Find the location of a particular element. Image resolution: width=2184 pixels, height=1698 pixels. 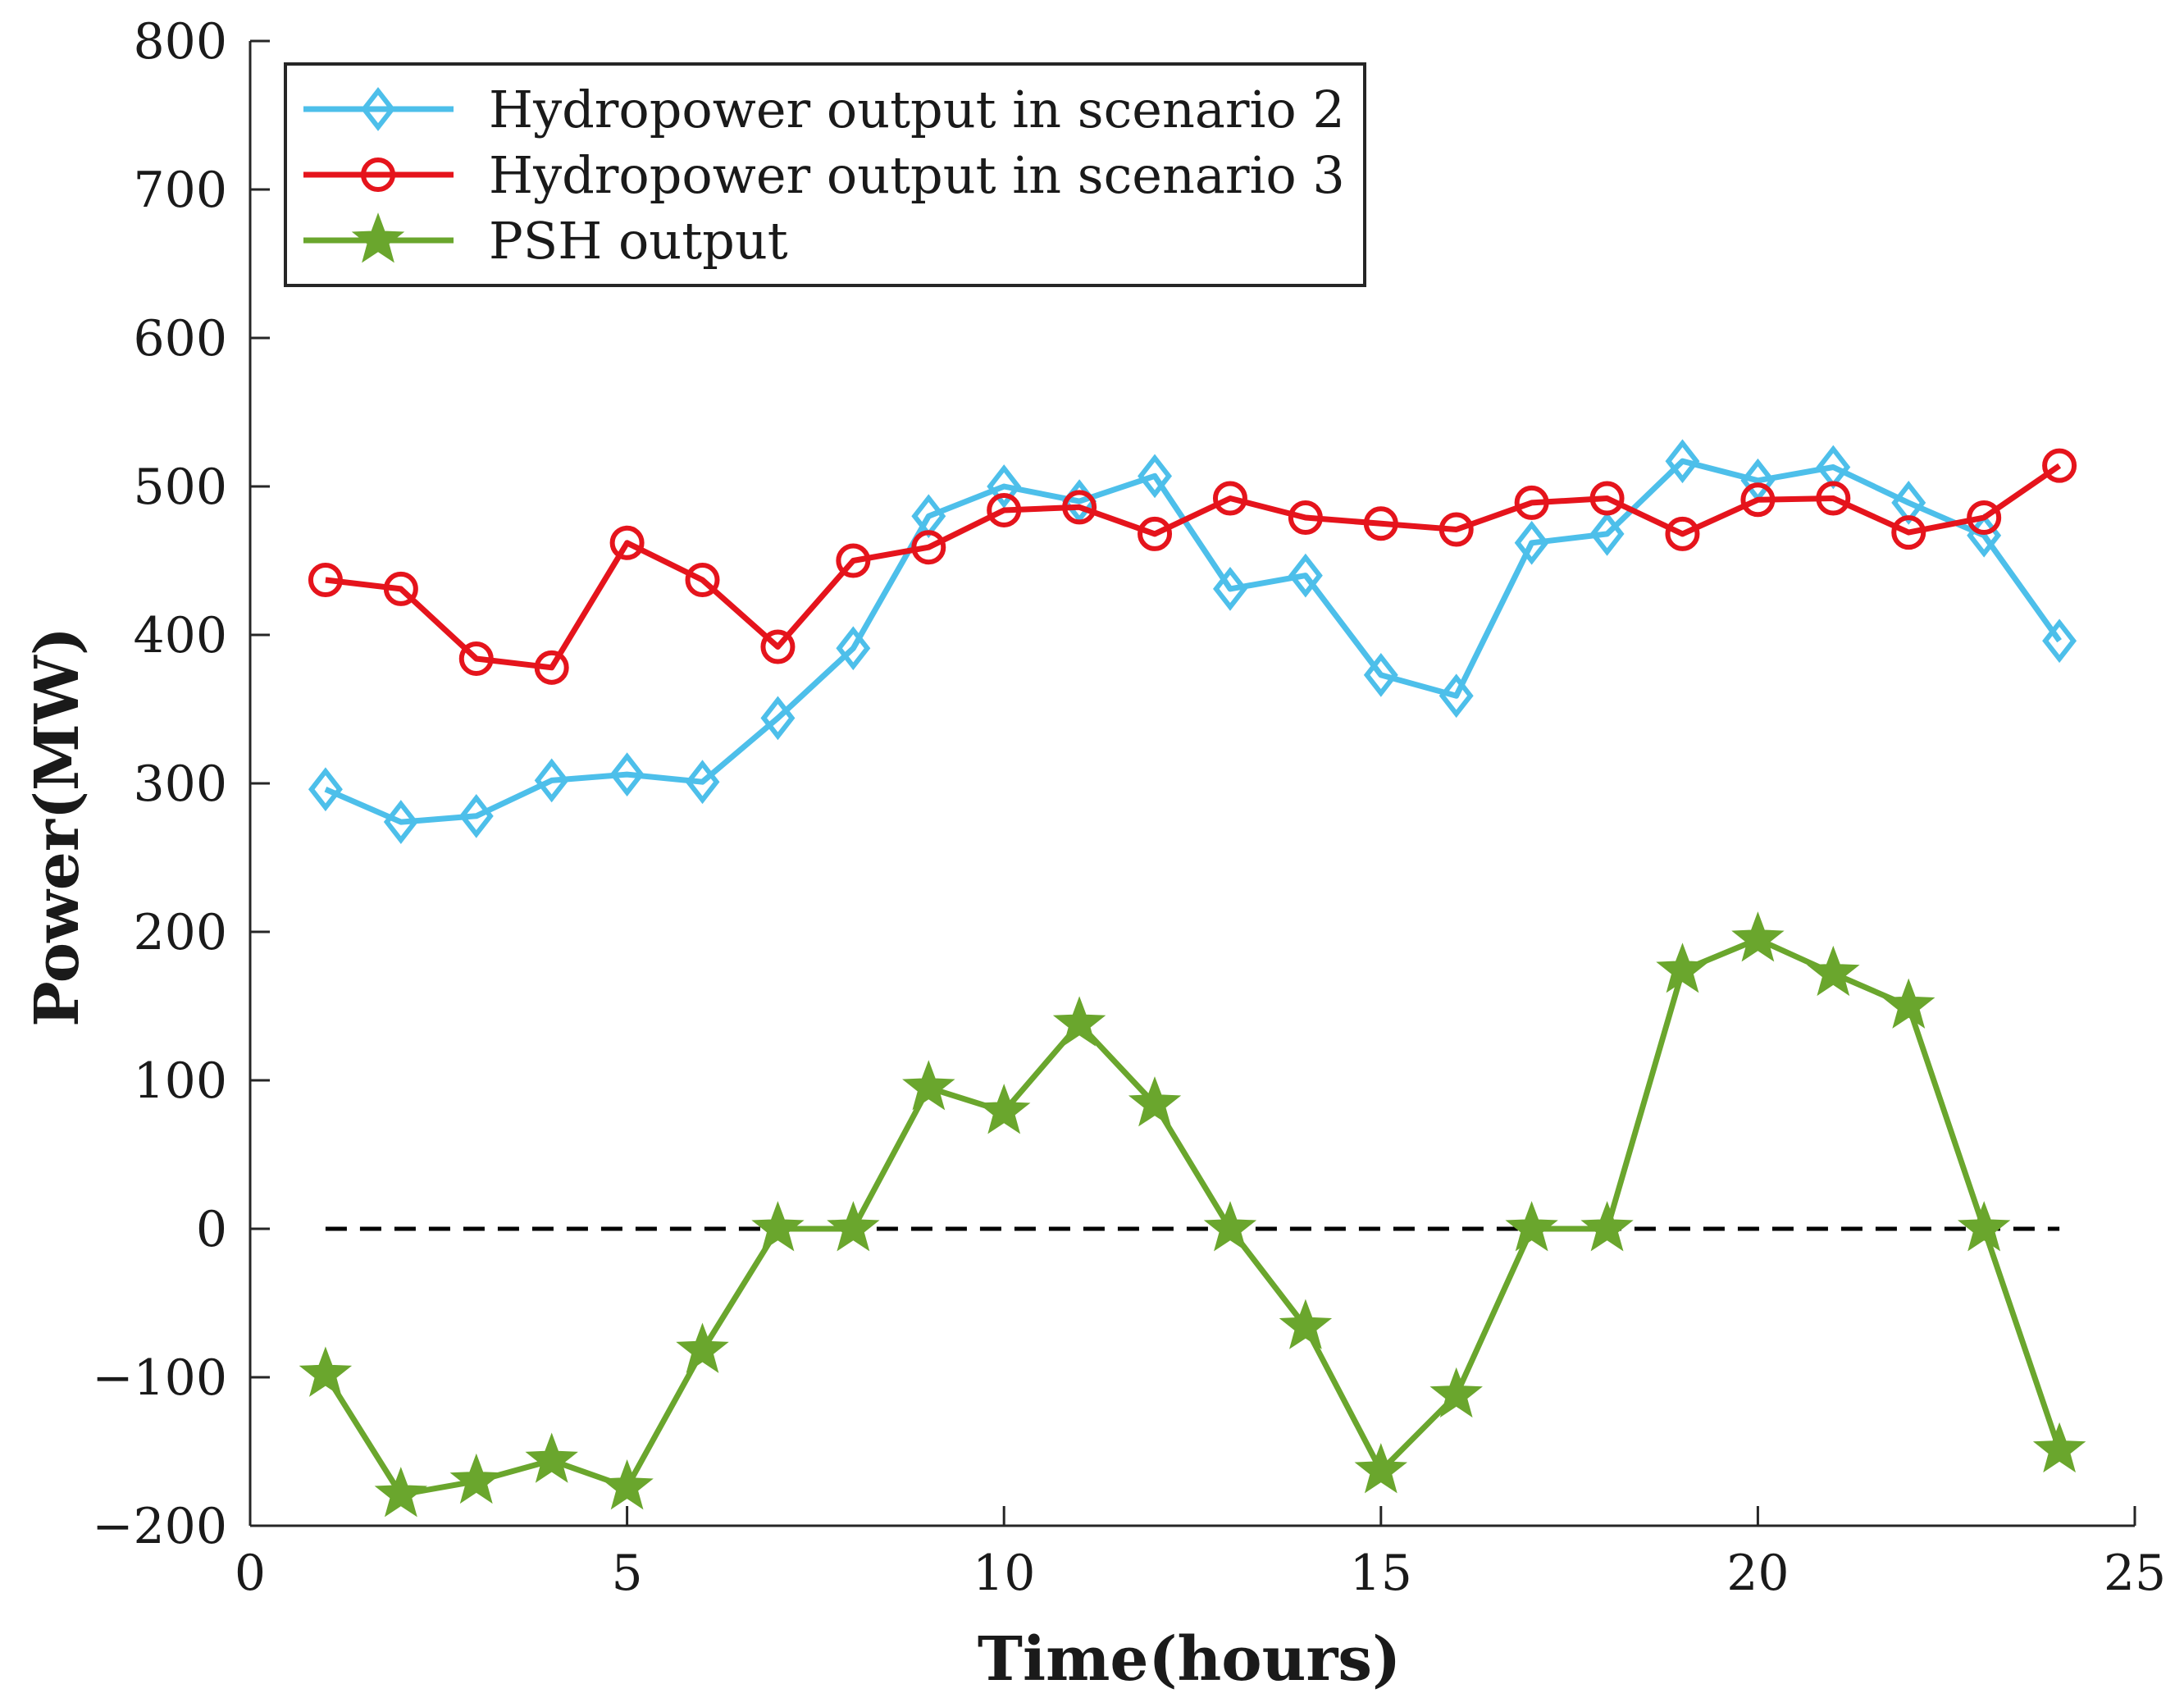

y-tick-label: 700 is located at coordinates (180, 190).